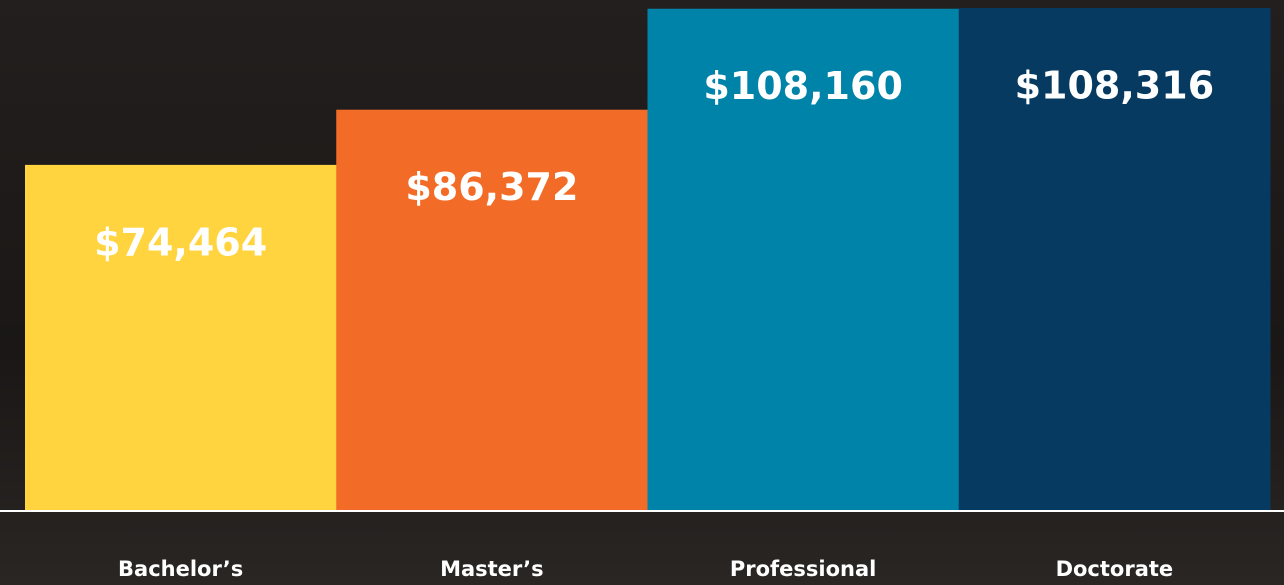  Describe the element at coordinates (1115, 86) in the screenshot. I see `value-label: $108,316` at that location.